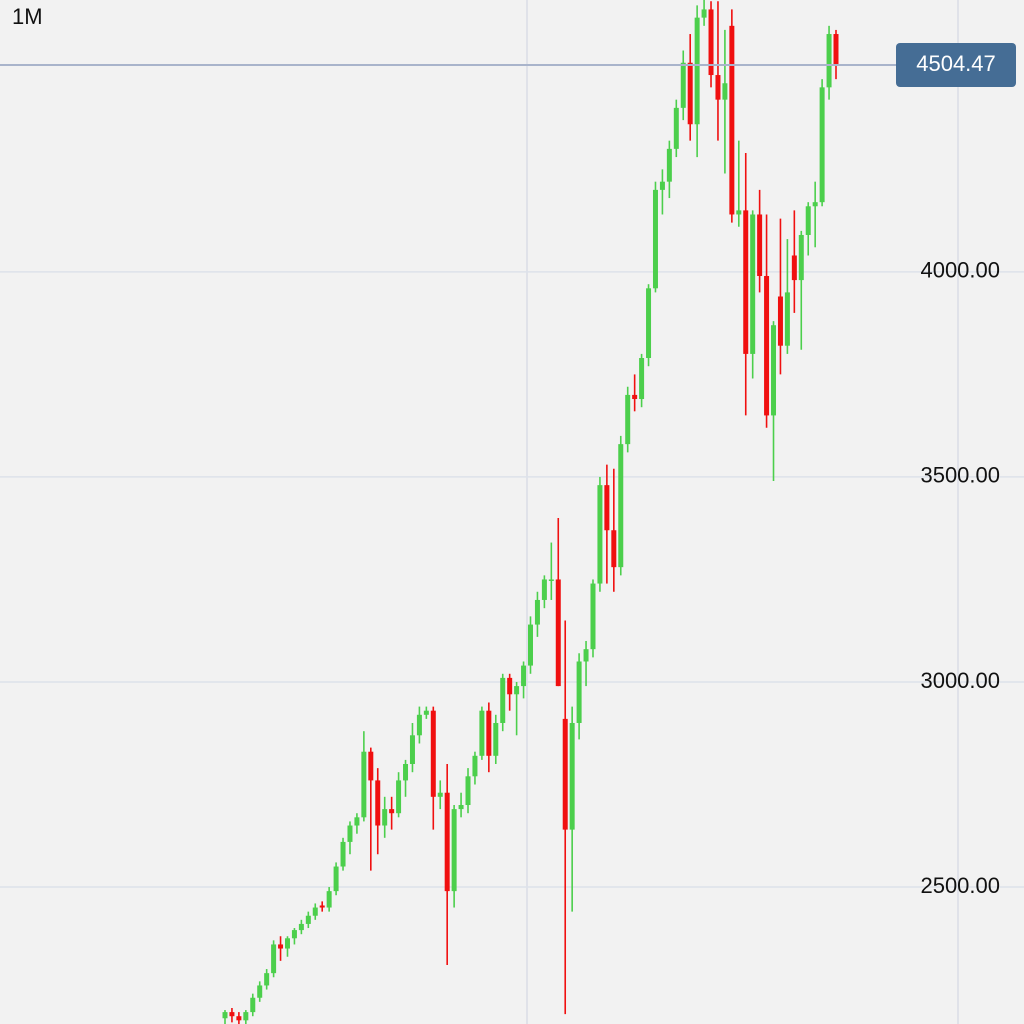 This screenshot has width=1024, height=1024. Describe the element at coordinates (960, 475) in the screenshot. I see `y-tick-label: 3500.00` at that location.